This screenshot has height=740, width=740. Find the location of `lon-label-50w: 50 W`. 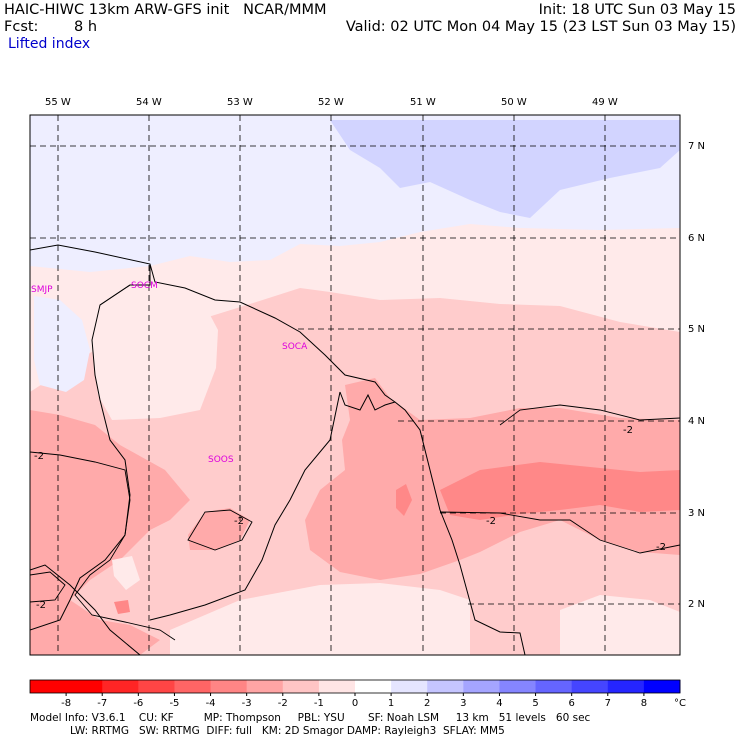

lon-label-50w: 50 W is located at coordinates (514, 102).